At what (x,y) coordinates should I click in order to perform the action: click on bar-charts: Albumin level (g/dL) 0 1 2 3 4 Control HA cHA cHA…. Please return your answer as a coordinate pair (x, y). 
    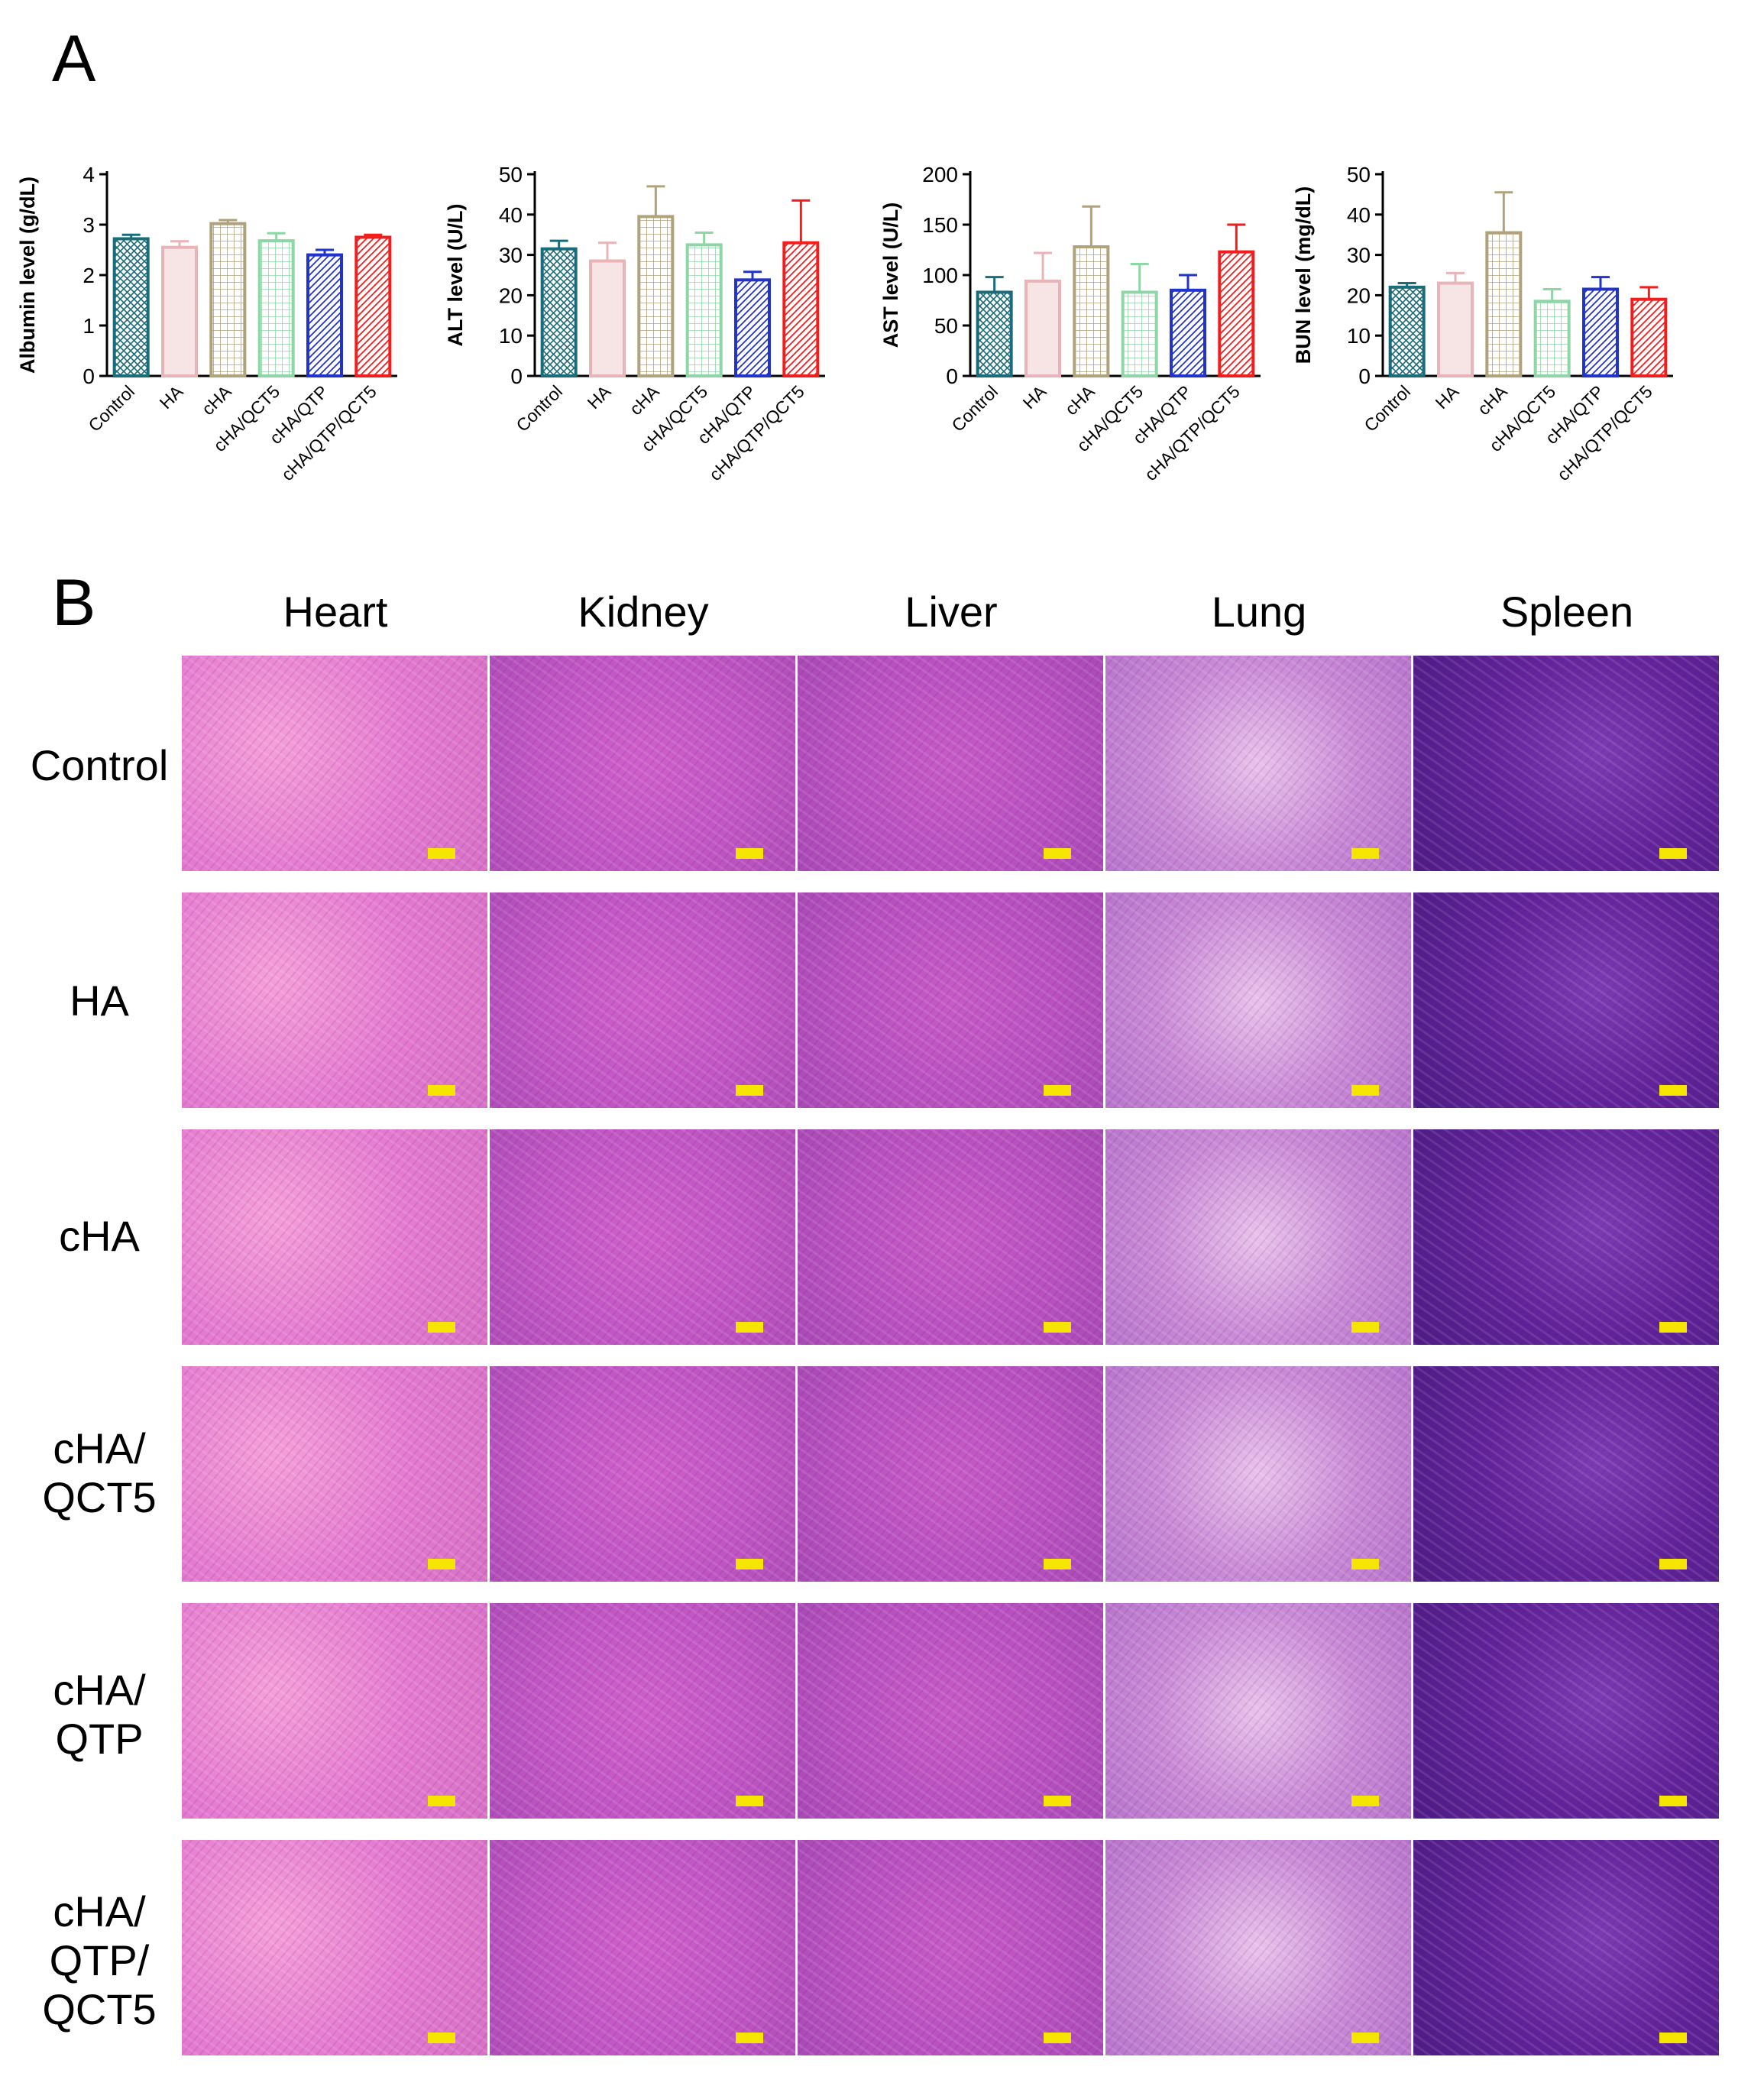
    Looking at the image, I should click on (844, 323).